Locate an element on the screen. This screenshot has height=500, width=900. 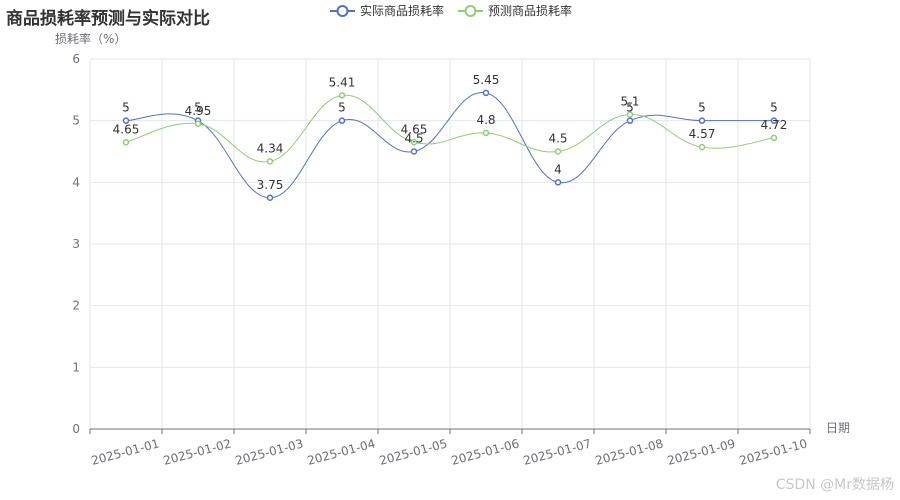
legend-item-actual: 实际商品损耗率 is located at coordinates (387, 10).